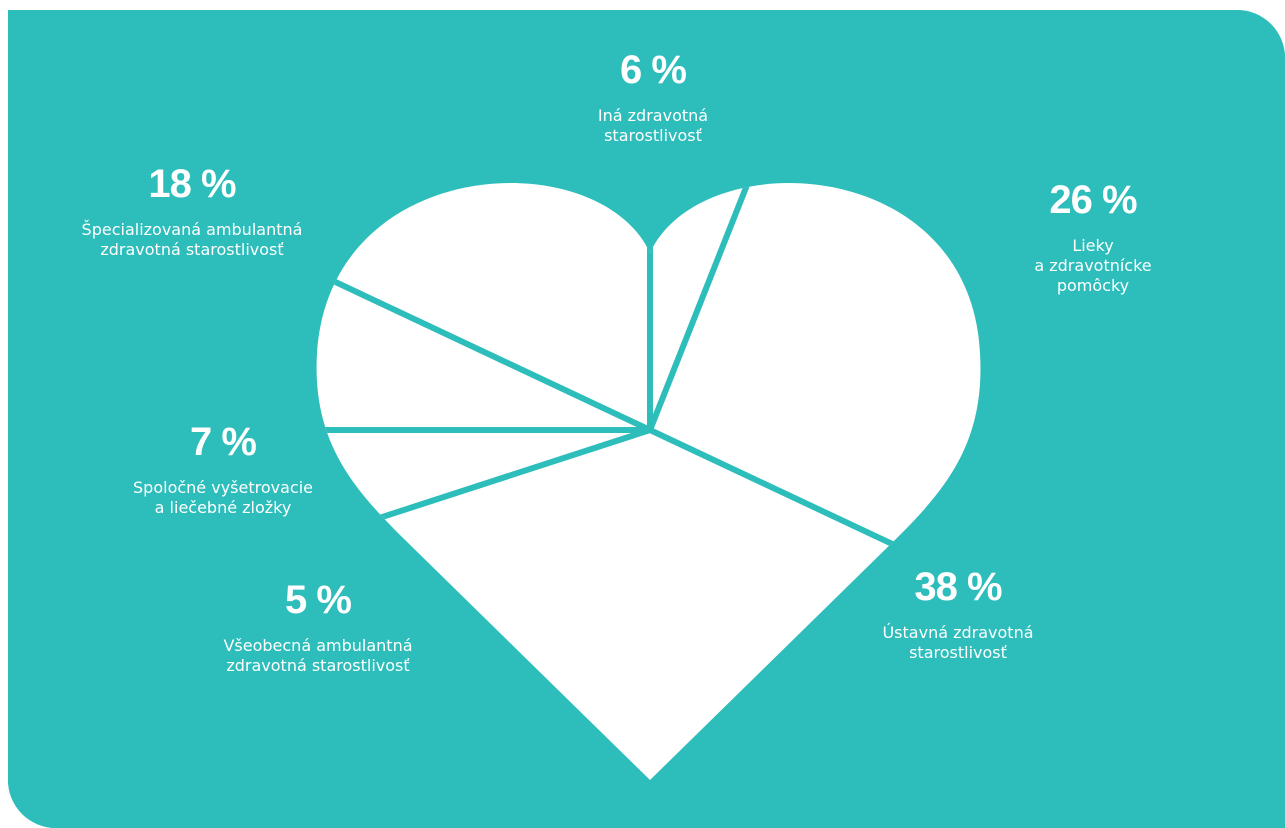 Image resolution: width=1285 pixels, height=828 pixels. Describe the element at coordinates (958, 614) in the screenshot. I see `slice-label-ustavna: 38 % Ústavná zdravotná starostlivosť` at that location.